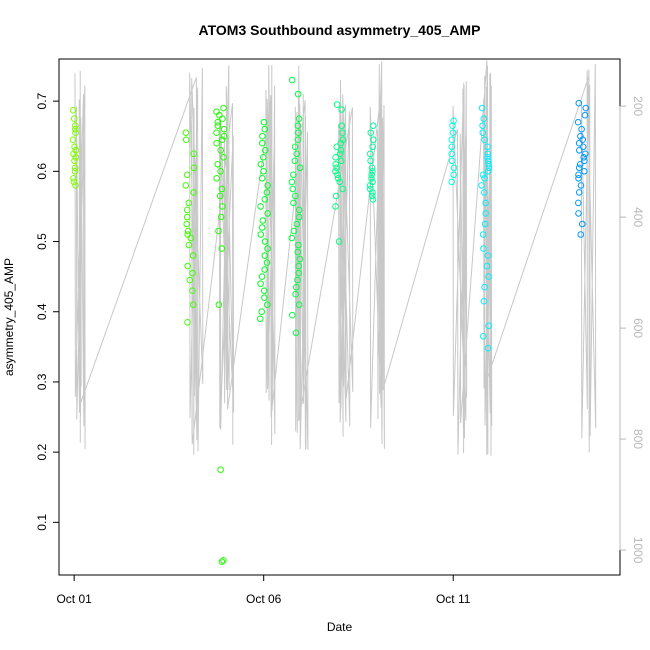  Describe the element at coordinates (638, 328) in the screenshot. I see `y2-tick-label: 600` at that location.